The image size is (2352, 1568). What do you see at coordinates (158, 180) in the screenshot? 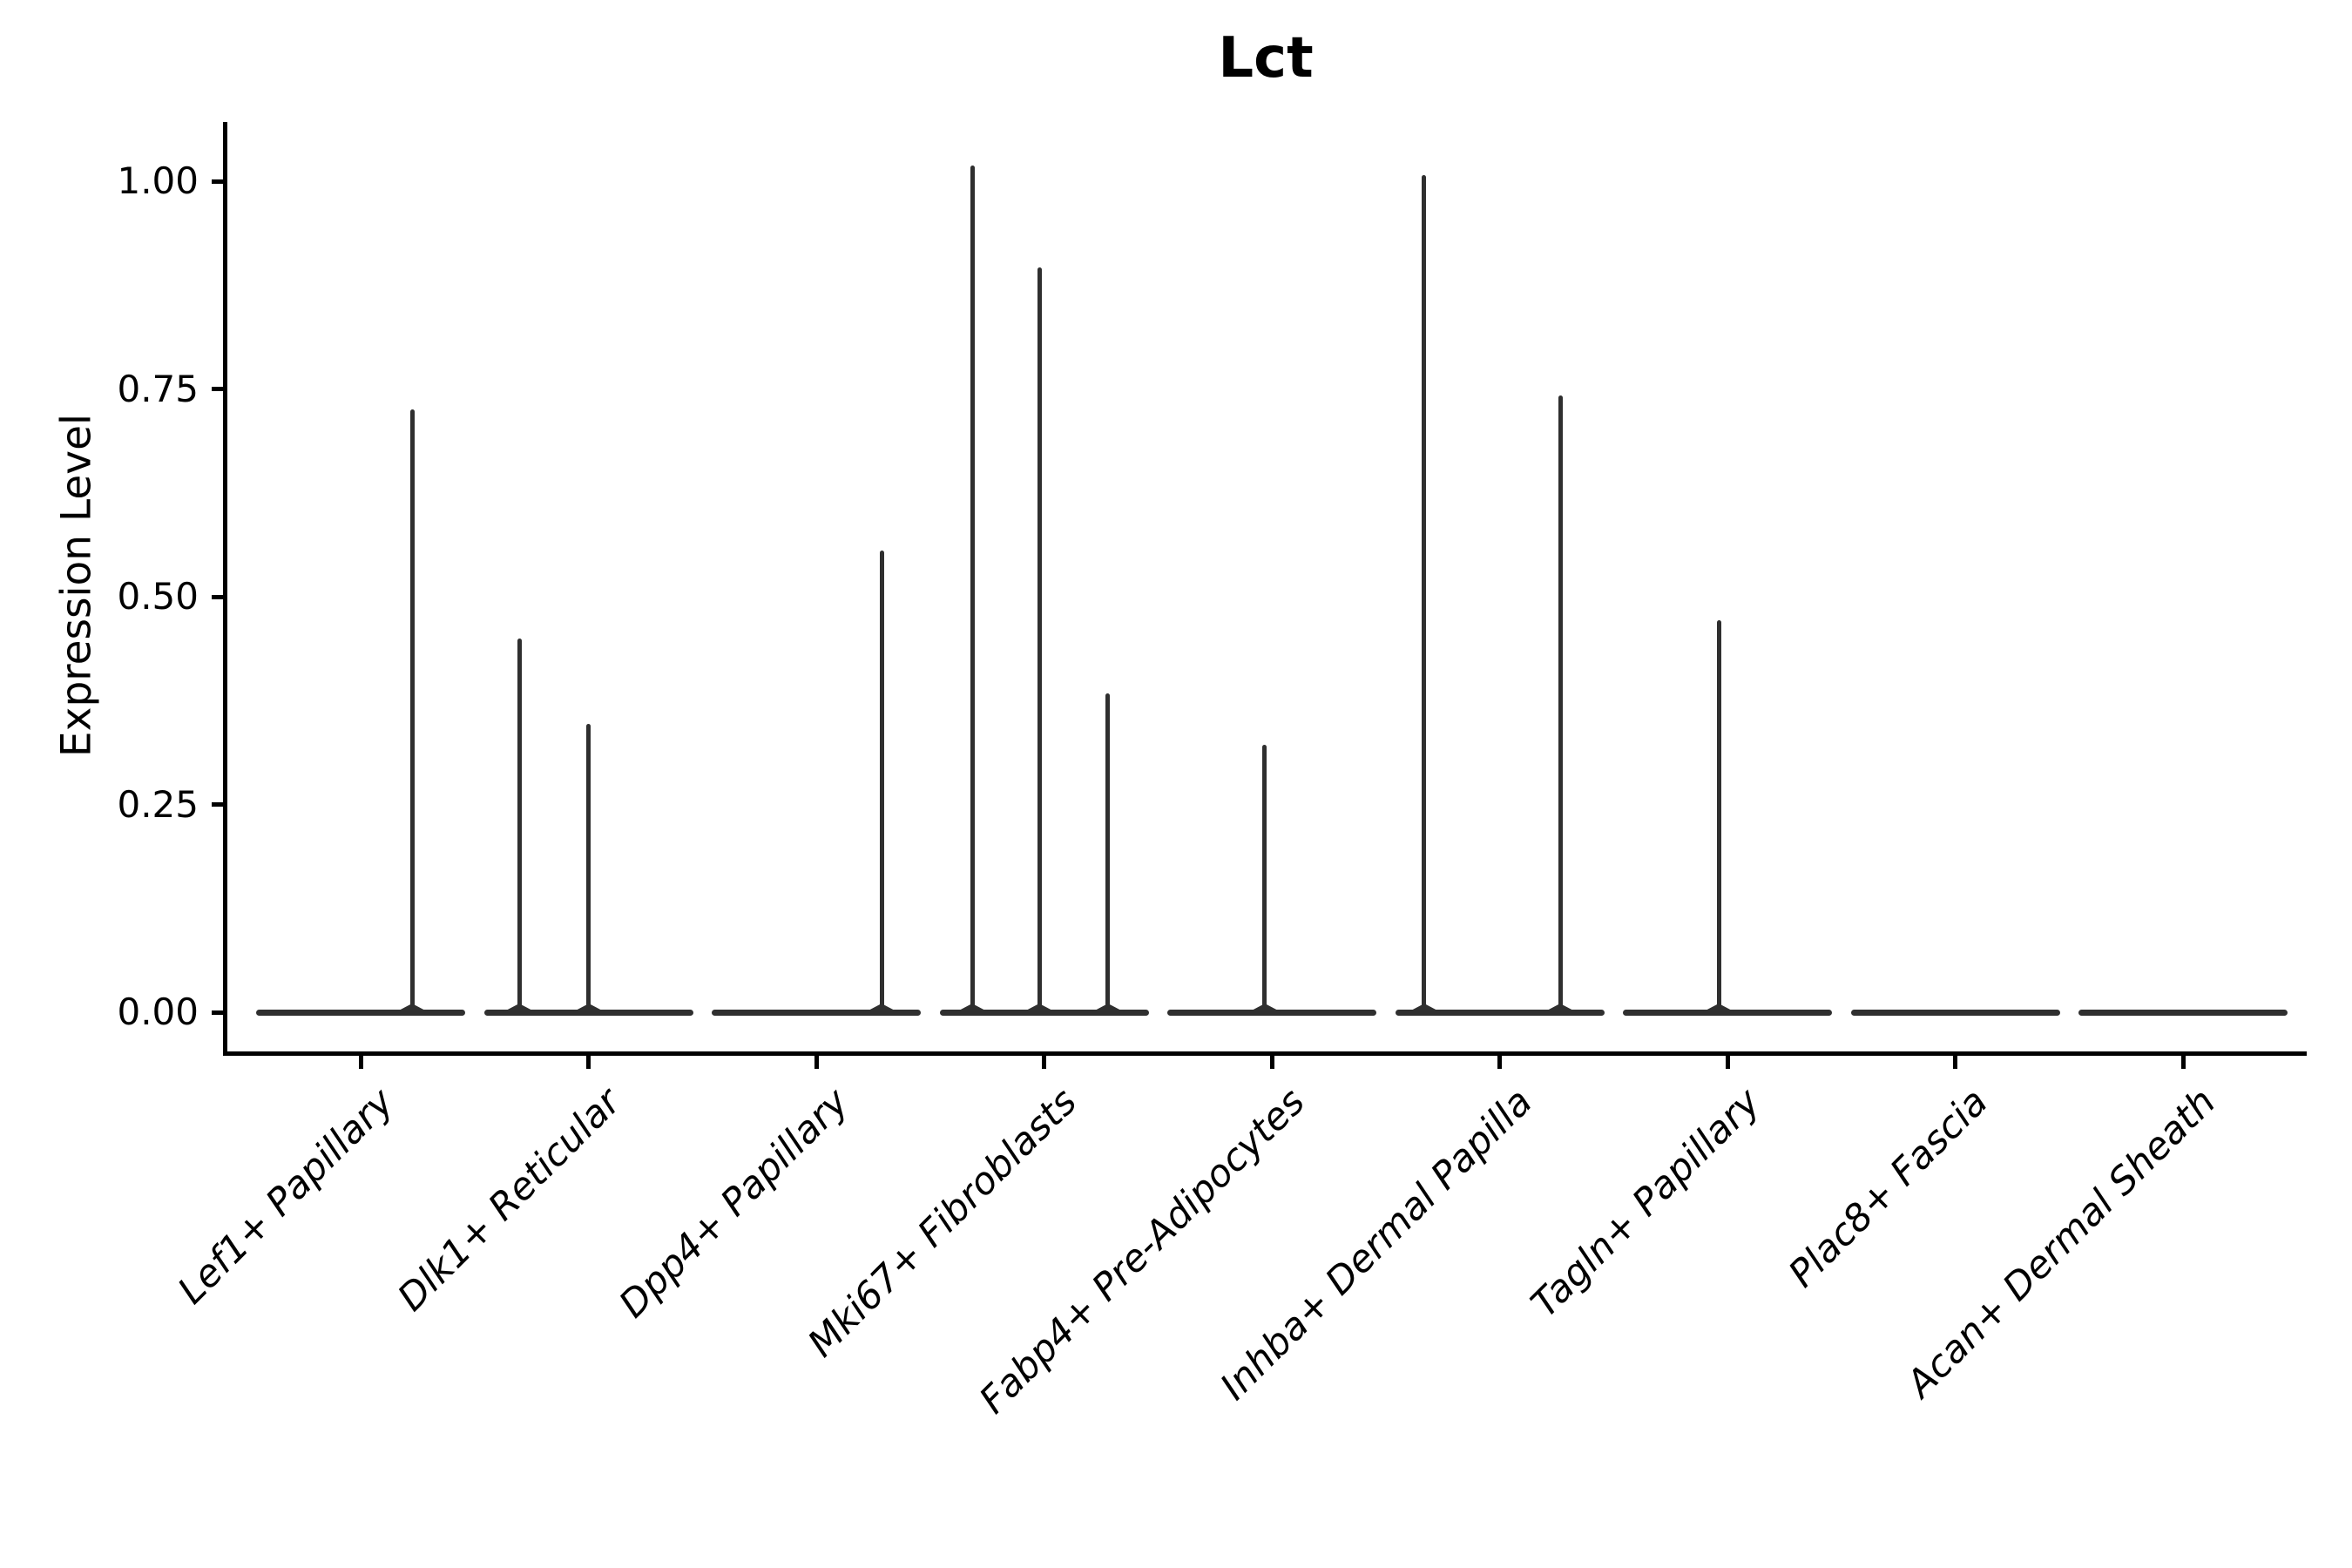
I see `y-tick-label: 1.00` at bounding box center [158, 180].